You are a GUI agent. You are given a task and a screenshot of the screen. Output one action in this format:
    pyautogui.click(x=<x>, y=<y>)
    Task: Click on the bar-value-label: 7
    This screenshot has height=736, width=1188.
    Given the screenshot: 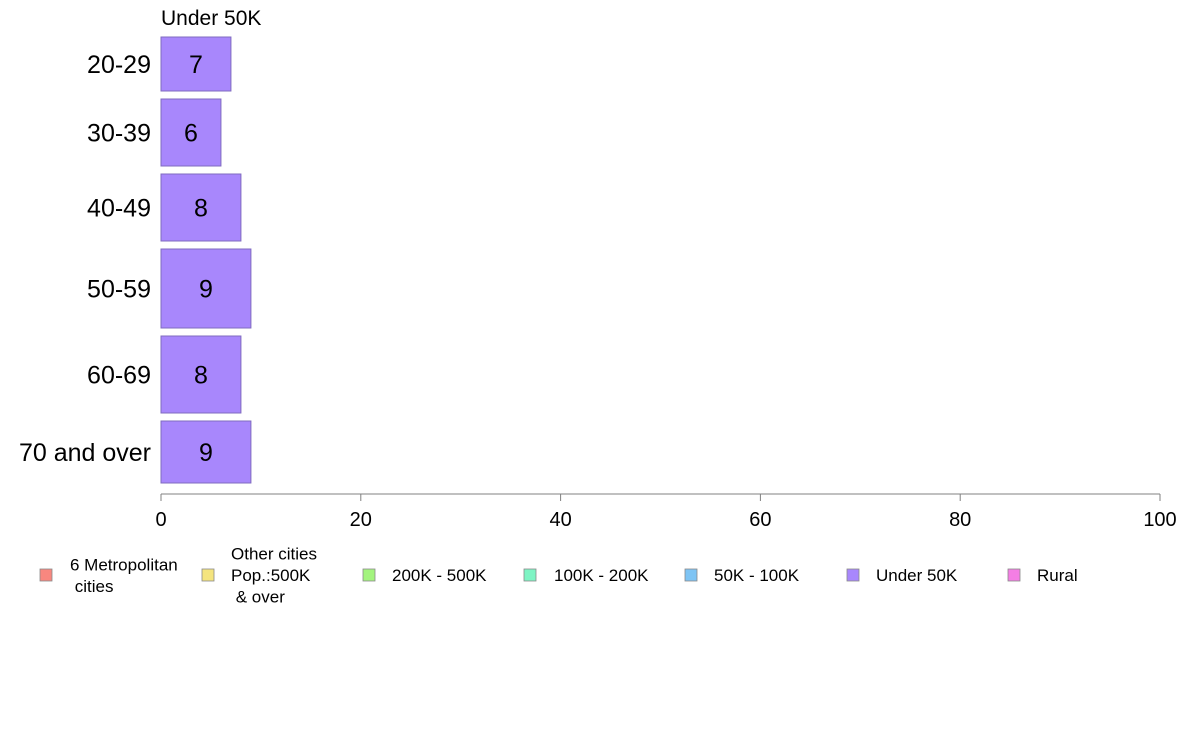 What is the action you would take?
    pyautogui.click(x=196, y=65)
    